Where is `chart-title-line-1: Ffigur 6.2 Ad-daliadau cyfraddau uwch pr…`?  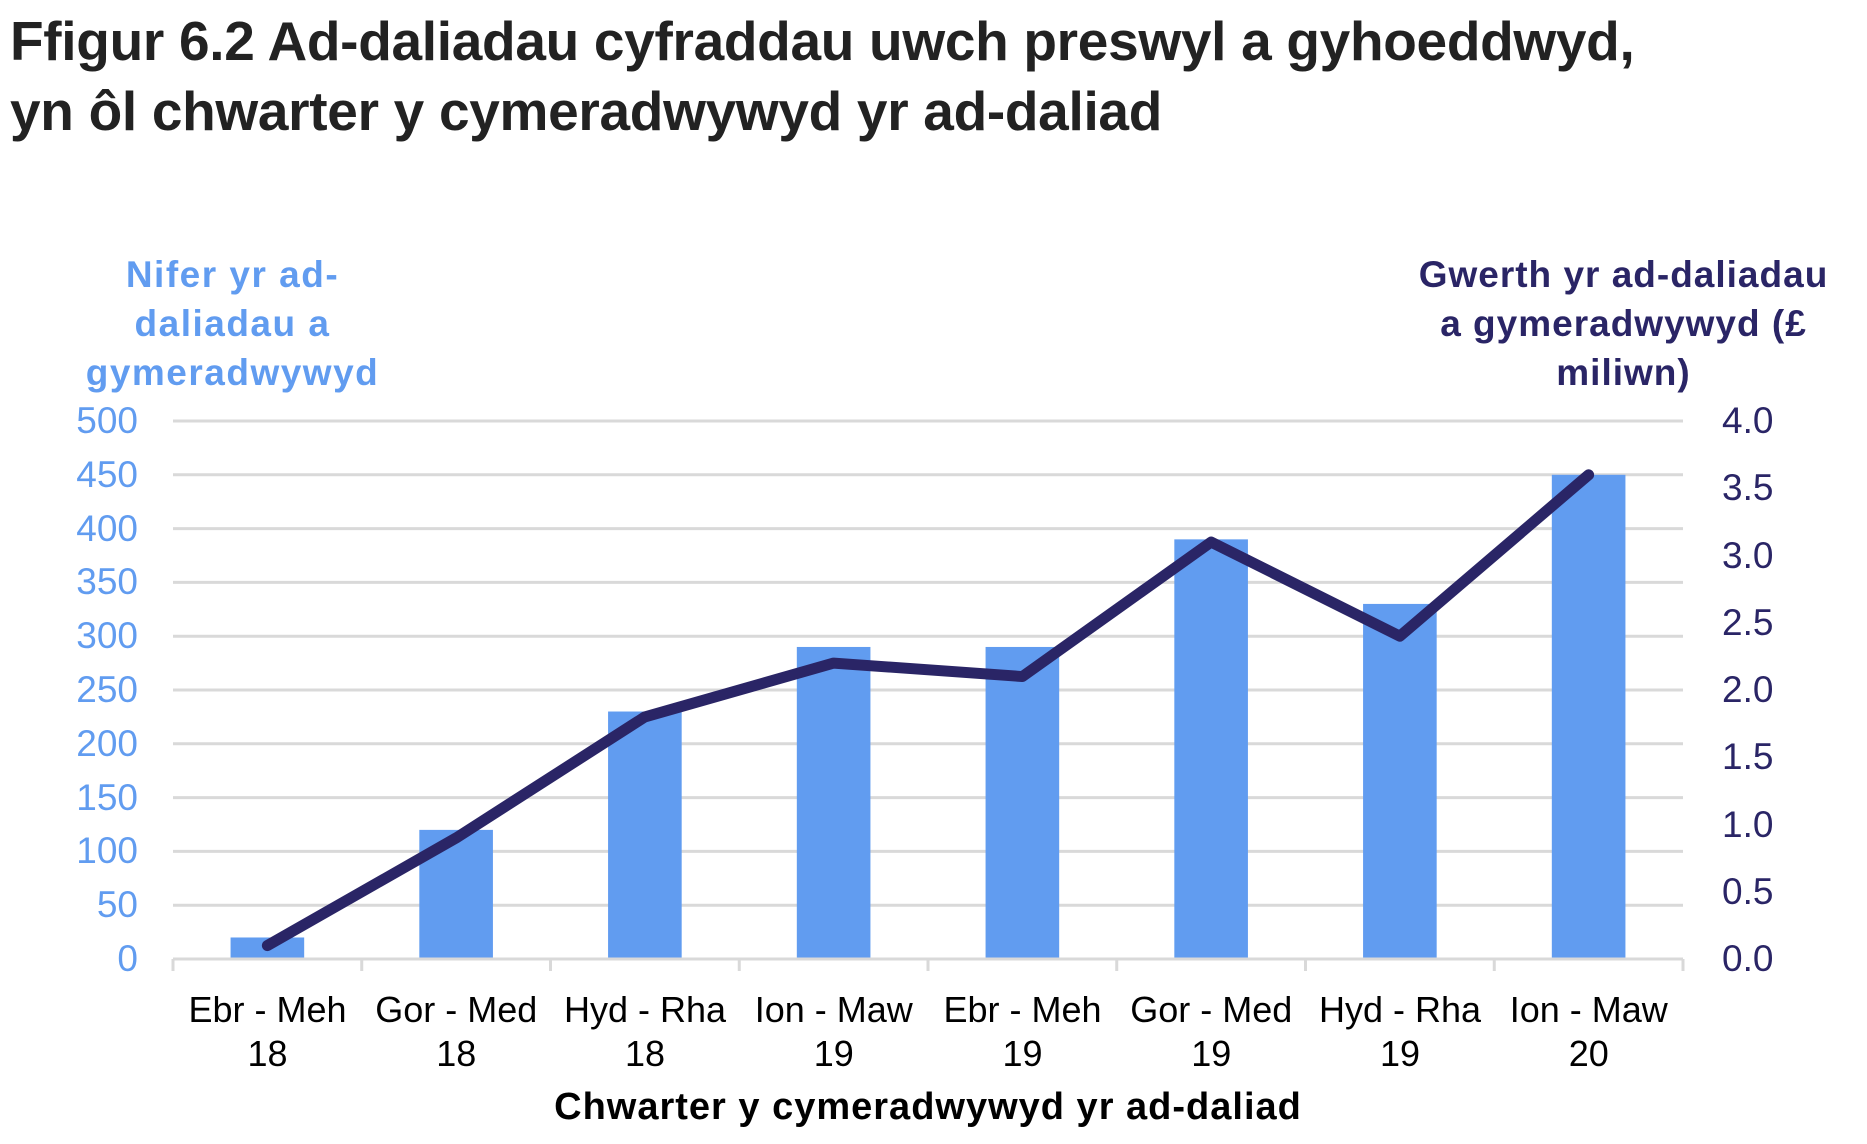
chart-title-line-1: Ffigur 6.2 Ad-daliadau cyfraddau uwch pr… is located at coordinates (822, 41).